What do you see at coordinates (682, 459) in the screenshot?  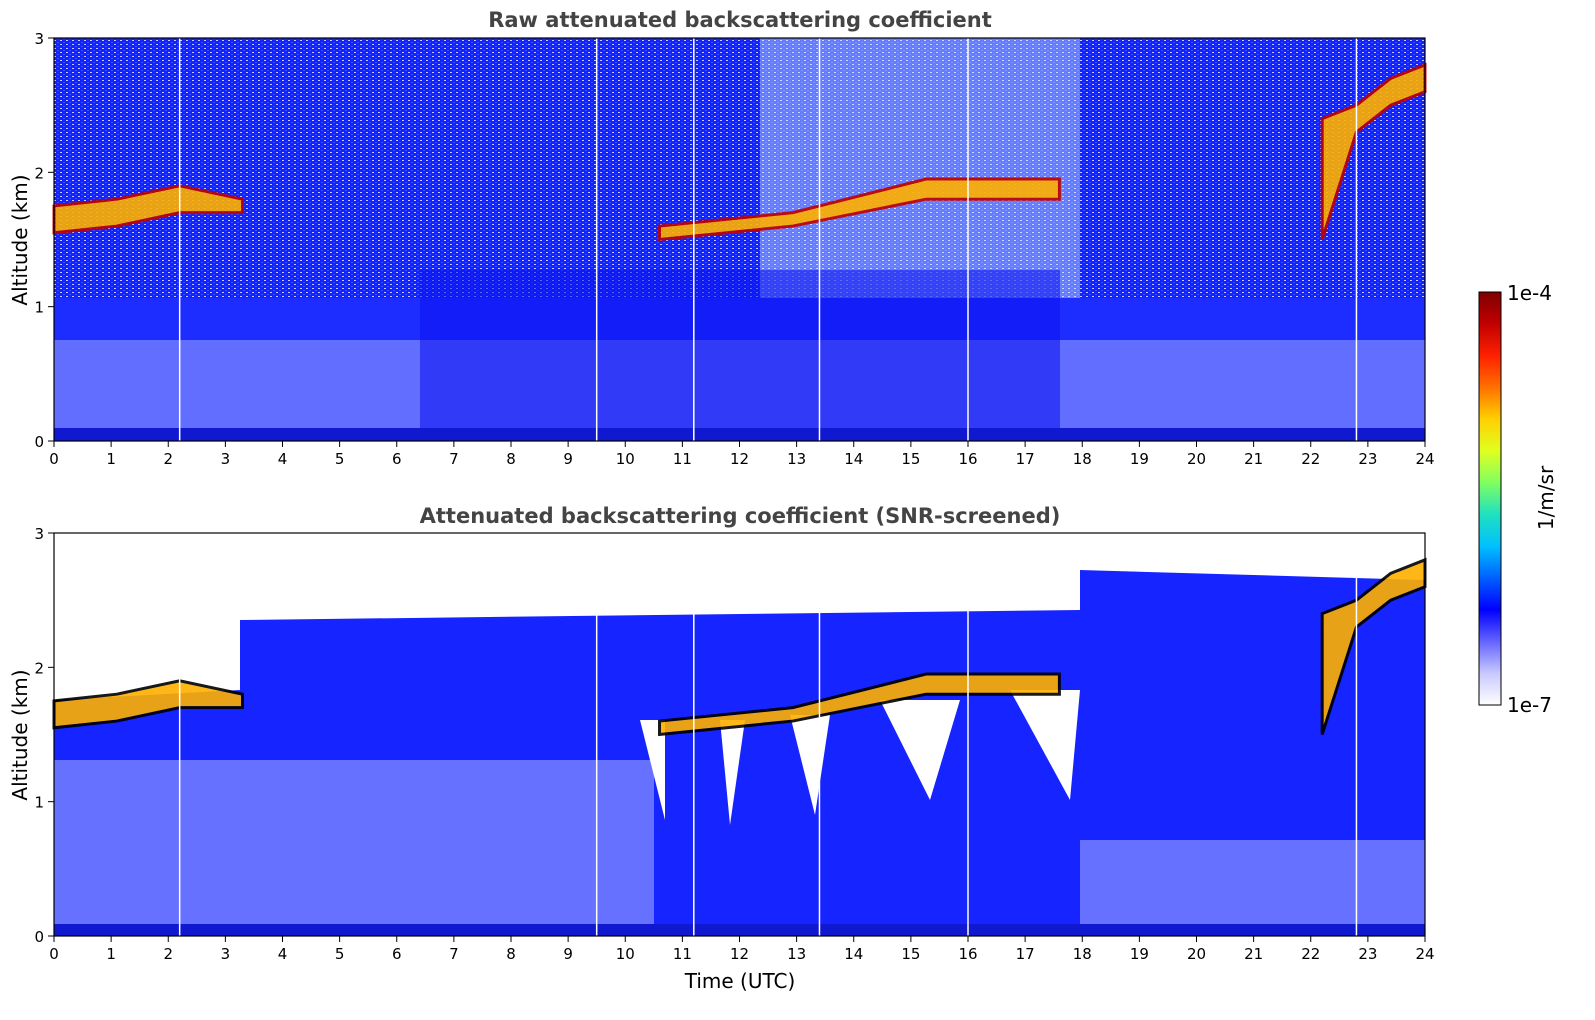 I see `raw-x-tick-label: 11` at bounding box center [682, 459].